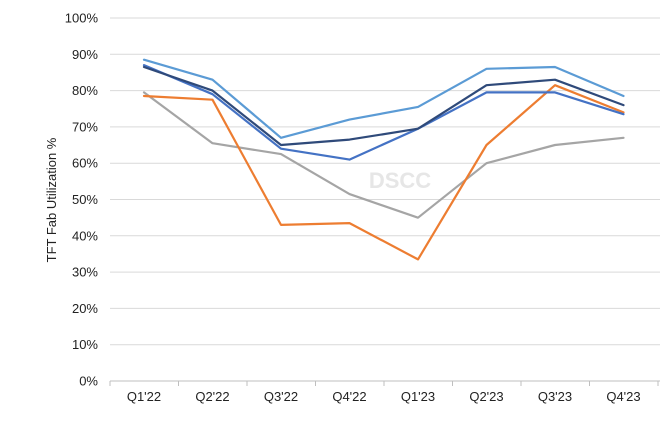  I want to click on y-tick-label: 60%, so click(85, 163).